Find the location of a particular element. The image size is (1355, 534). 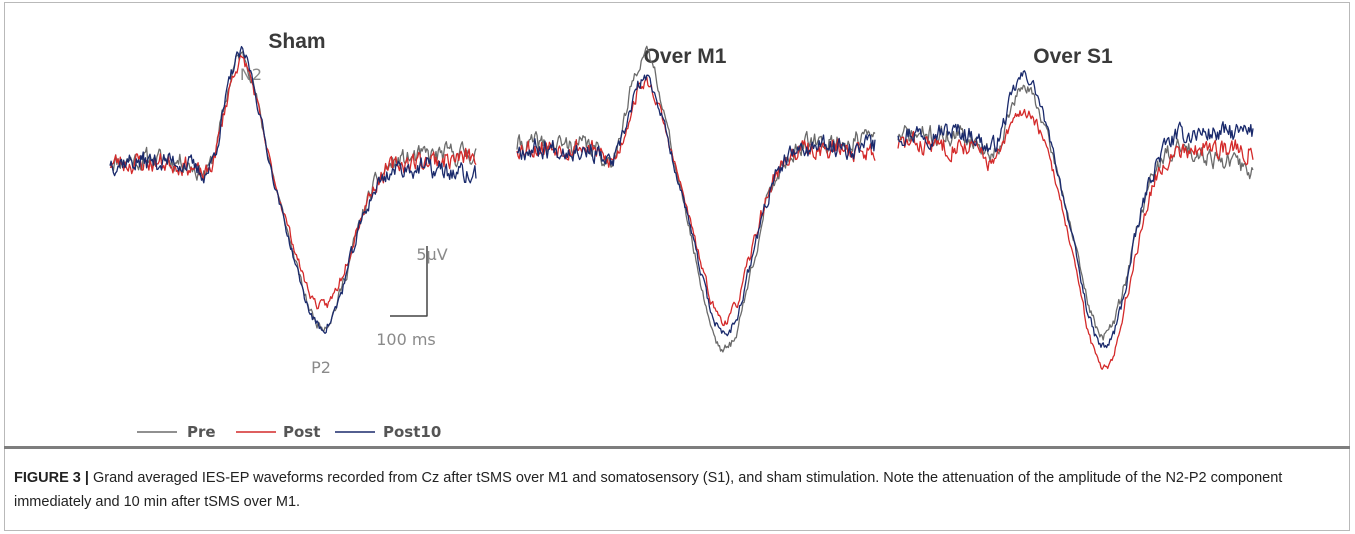

scale-time-label: 100 ms is located at coordinates (406, 339).